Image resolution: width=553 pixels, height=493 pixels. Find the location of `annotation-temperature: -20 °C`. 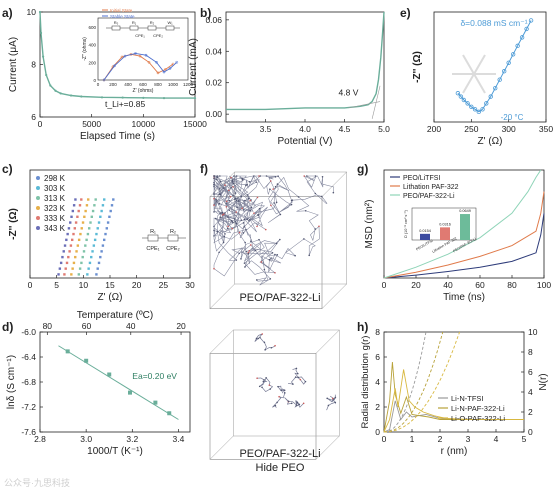

annotation-temperature: -20 °C is located at coordinates (512, 117).